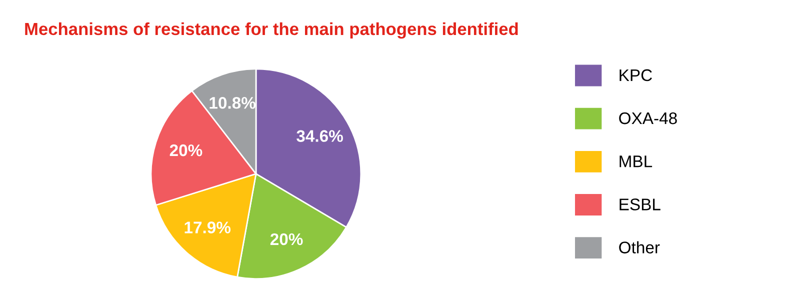 The width and height of the screenshot is (800, 305). I want to click on chart-title: Mechanisms of resistance for the main pathogens identified, so click(271, 30).